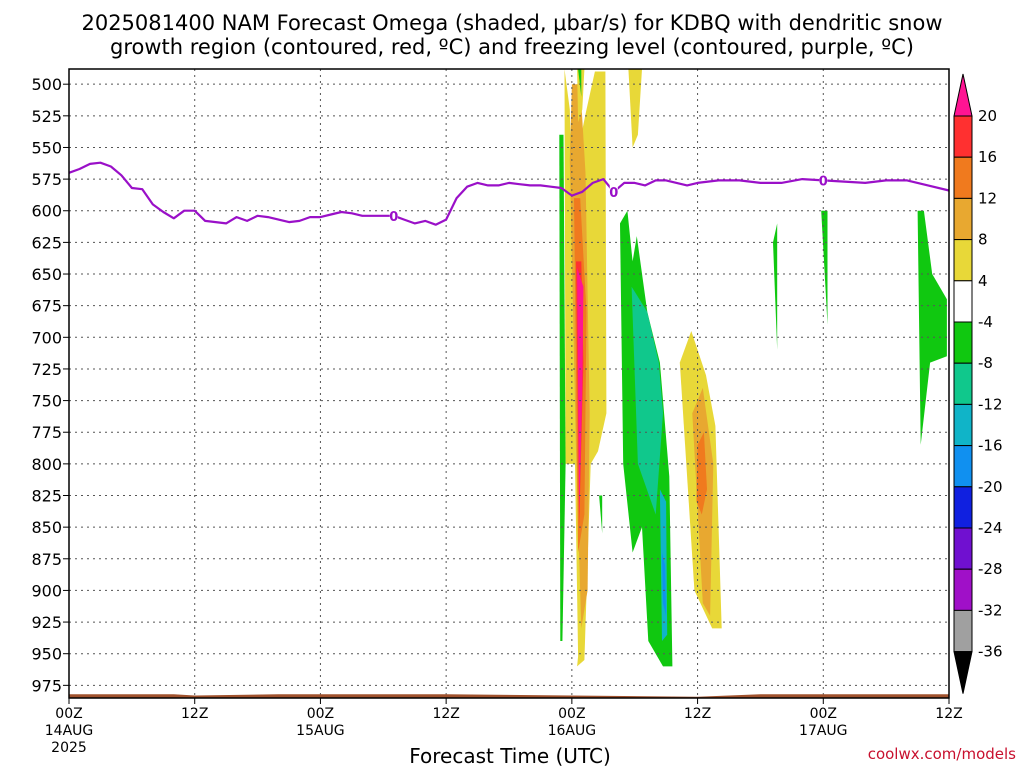  What do you see at coordinates (46, 147) in the screenshot?
I see `y-tick-label: 550` at bounding box center [46, 147].